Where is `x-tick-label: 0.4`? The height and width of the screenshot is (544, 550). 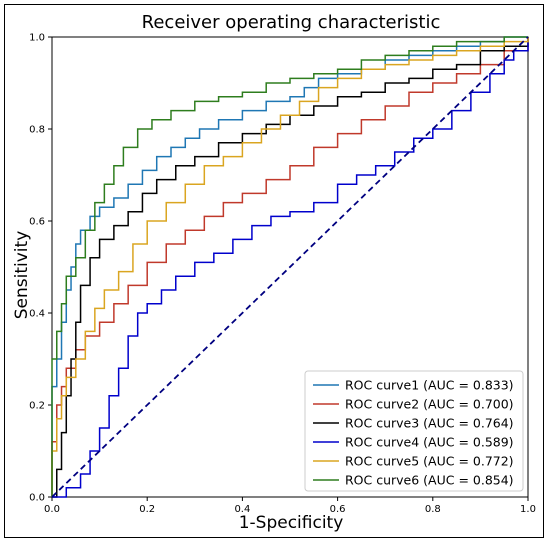 x-tick-label: 0.4 is located at coordinates (242, 509).